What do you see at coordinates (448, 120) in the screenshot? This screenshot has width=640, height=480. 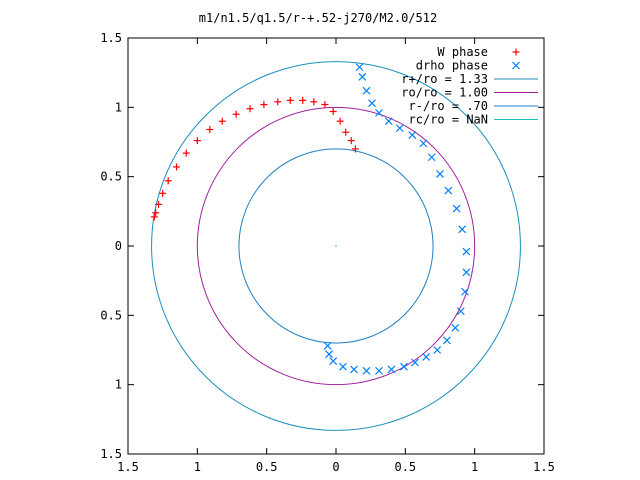 I see `legend-label: rc/ro = NaN` at bounding box center [448, 120].